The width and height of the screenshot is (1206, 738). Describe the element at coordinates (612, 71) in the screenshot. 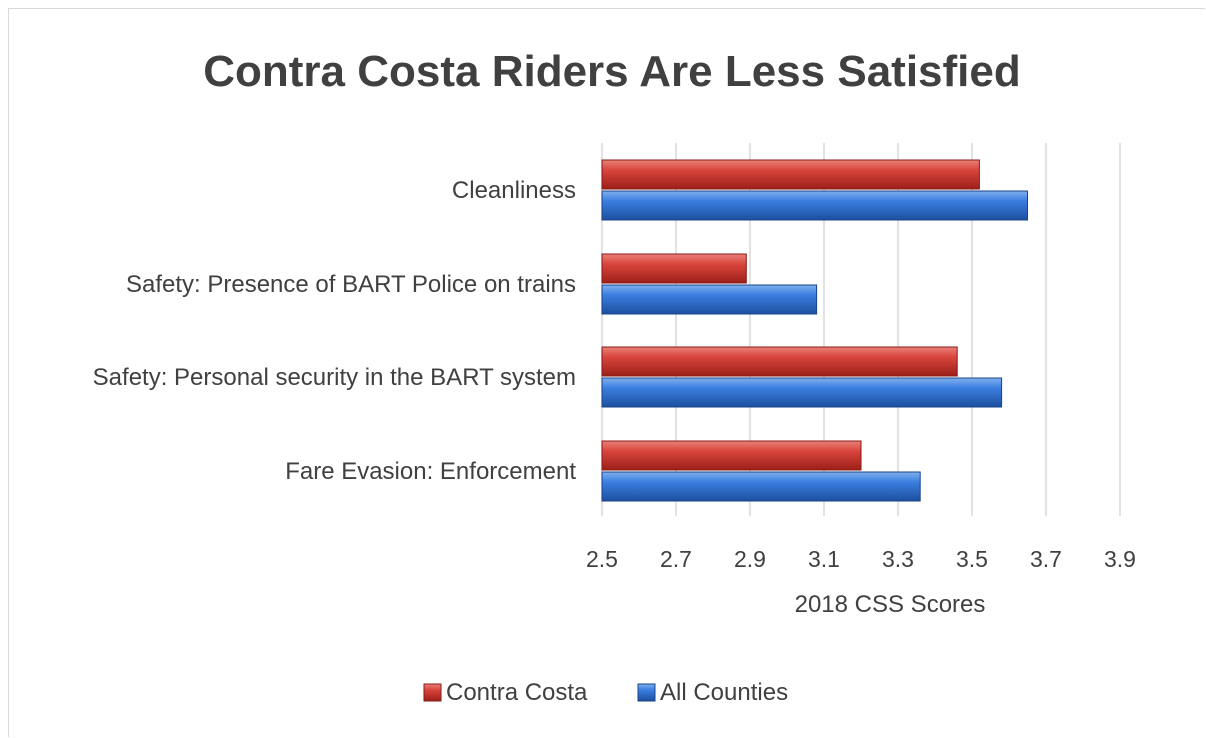

I see `chart-title: Contra Costa Riders Are Less Satisfied` at that location.